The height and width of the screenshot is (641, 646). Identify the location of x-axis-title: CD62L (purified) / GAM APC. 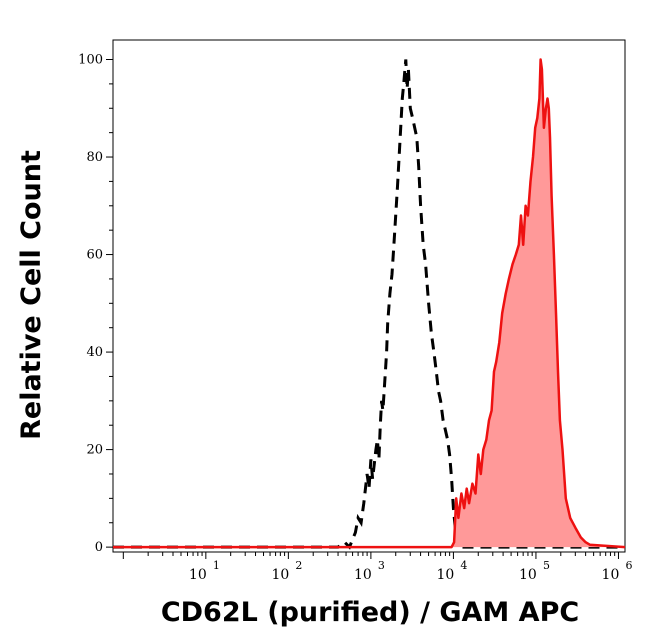
(370, 612).